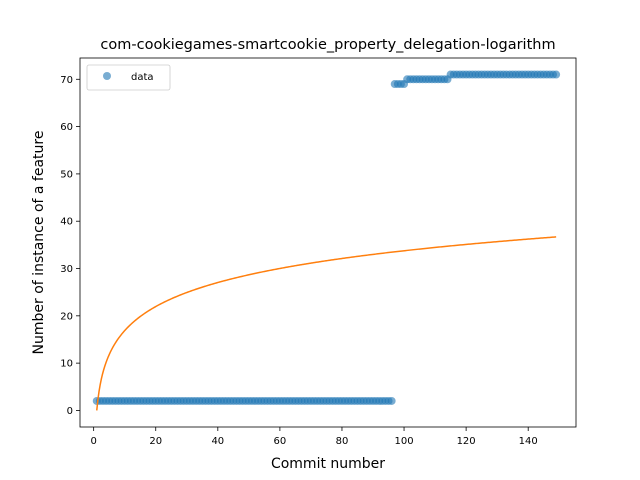 The width and height of the screenshot is (640, 480). Describe the element at coordinates (107, 76) in the screenshot. I see `legend-marker-data` at that location.